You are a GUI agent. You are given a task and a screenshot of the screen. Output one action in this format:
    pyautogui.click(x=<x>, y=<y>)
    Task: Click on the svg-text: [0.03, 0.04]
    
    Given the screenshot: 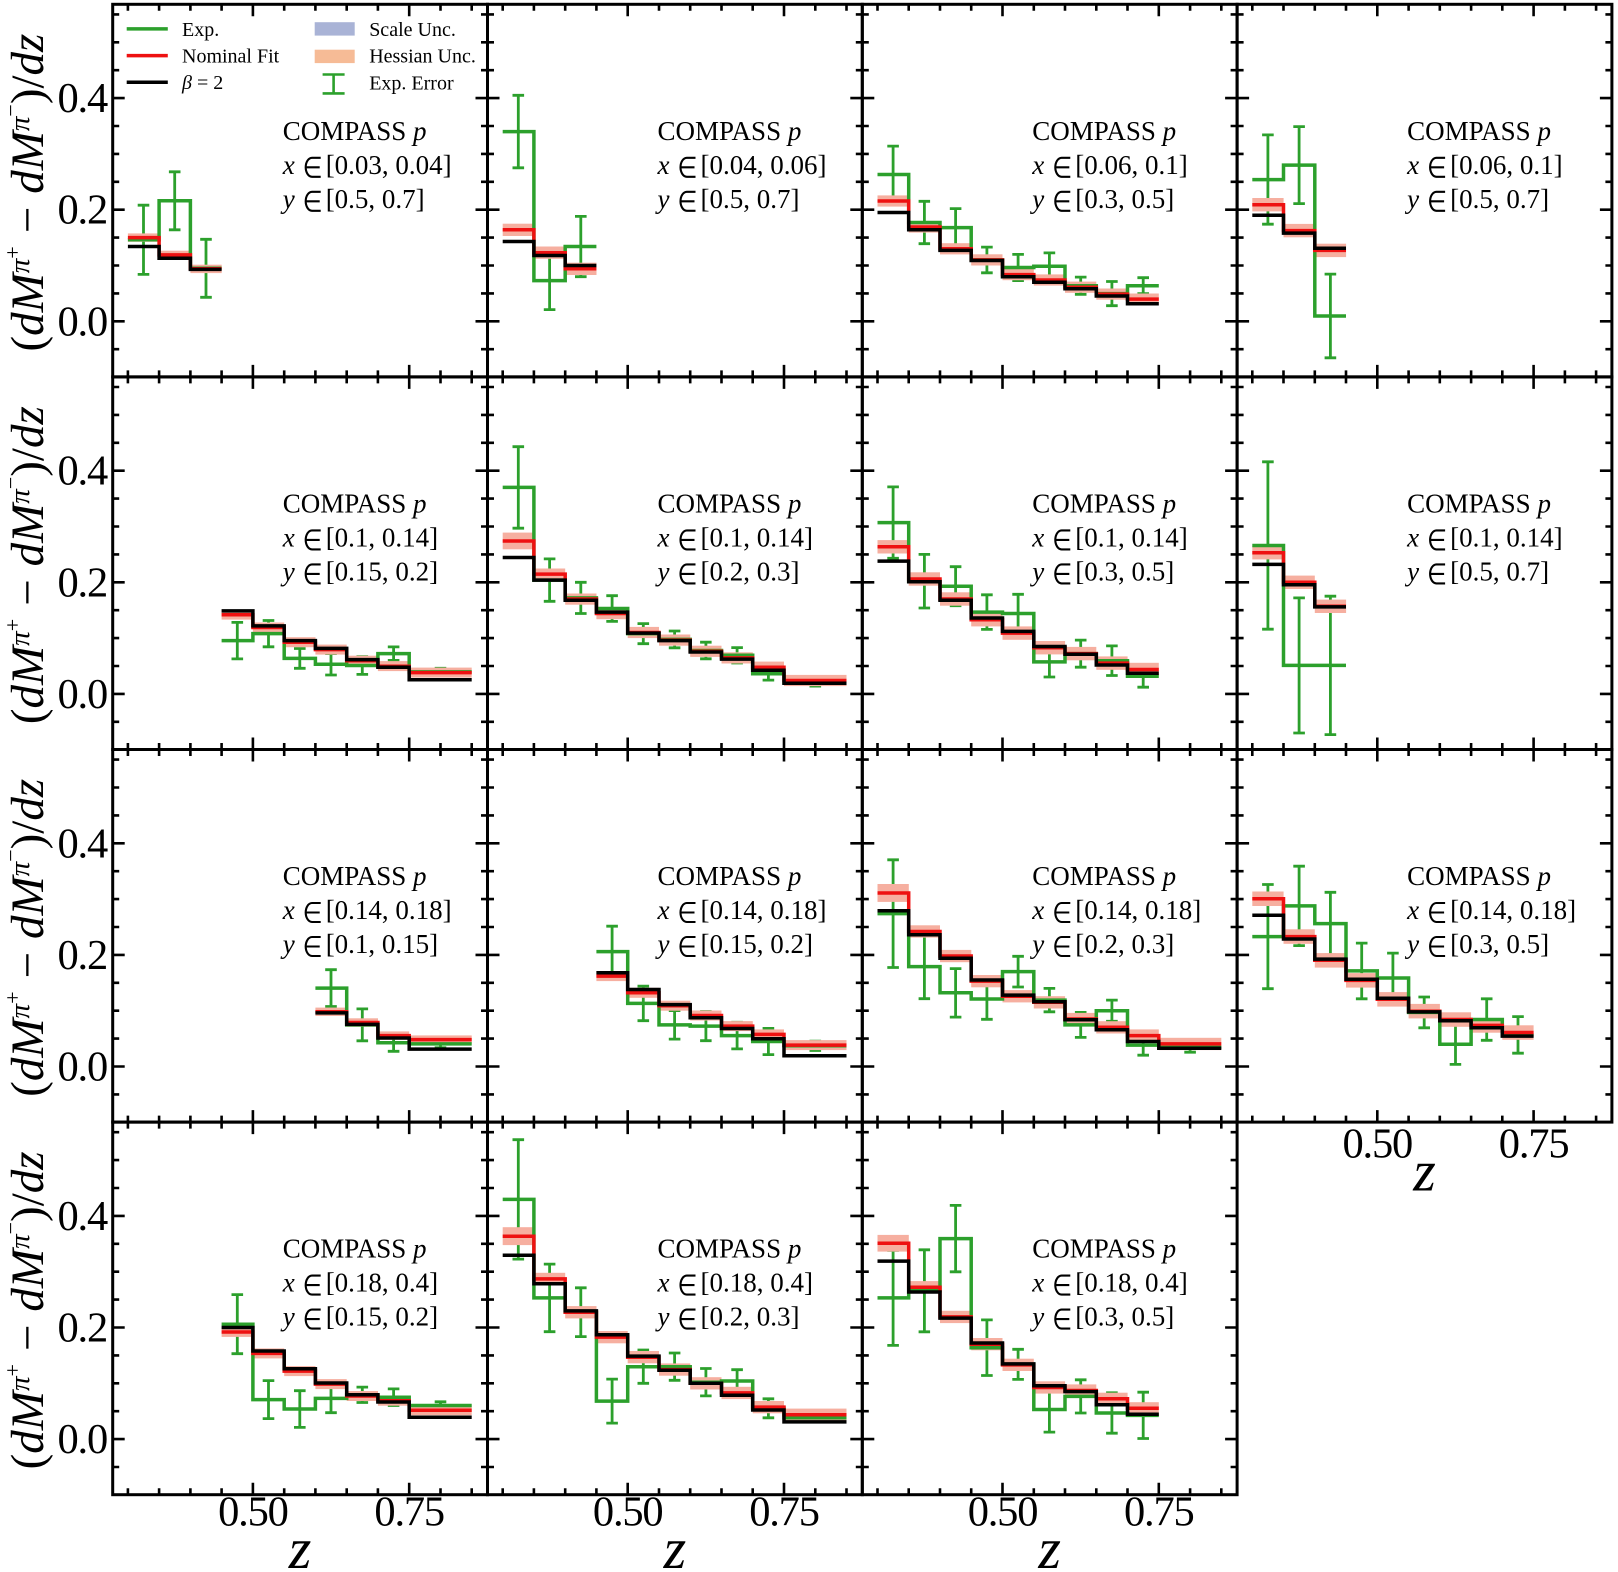 What is the action you would take?
    pyautogui.click(x=389, y=165)
    